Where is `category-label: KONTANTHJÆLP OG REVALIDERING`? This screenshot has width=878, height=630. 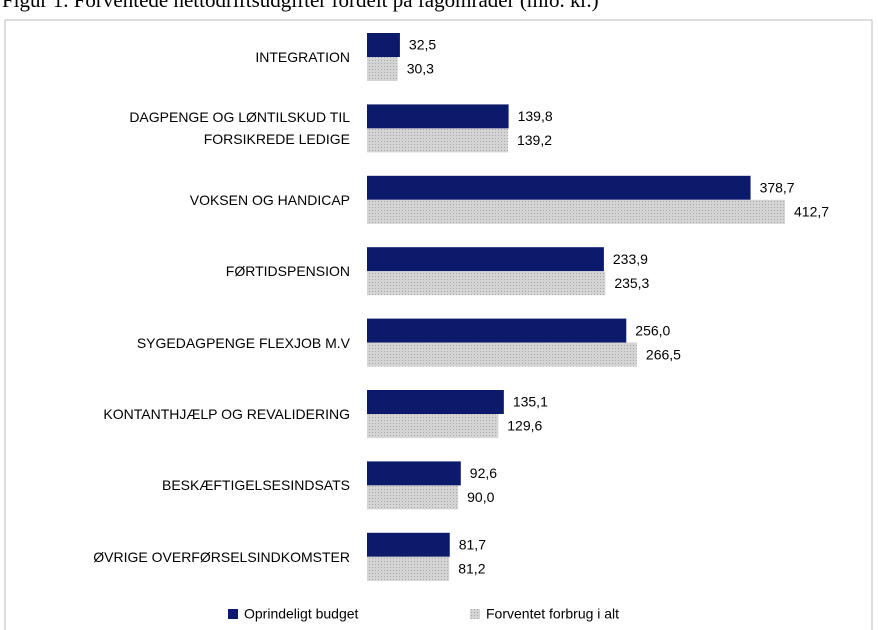 category-label: KONTANTHJÆLP OG REVALIDERING is located at coordinates (226, 414).